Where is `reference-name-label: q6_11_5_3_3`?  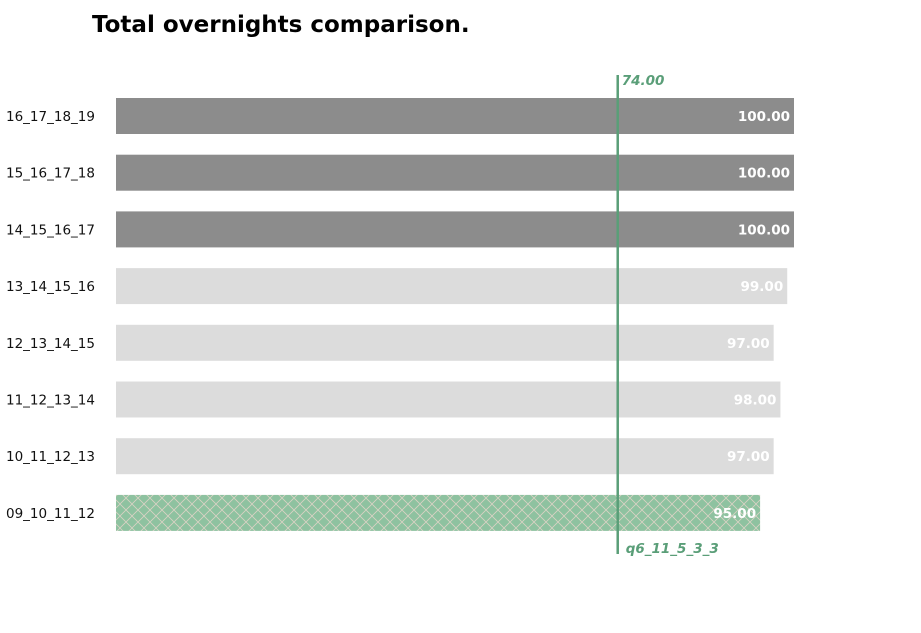 reference-name-label: q6_11_5_3_3 is located at coordinates (672, 549).